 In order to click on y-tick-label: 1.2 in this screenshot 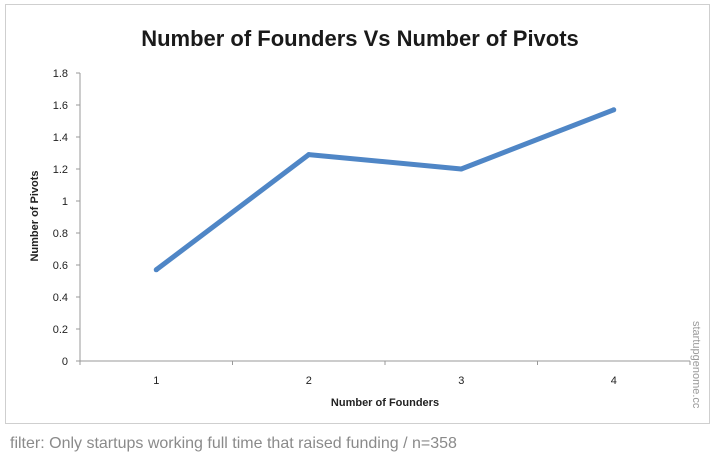, I will do `click(60, 170)`.